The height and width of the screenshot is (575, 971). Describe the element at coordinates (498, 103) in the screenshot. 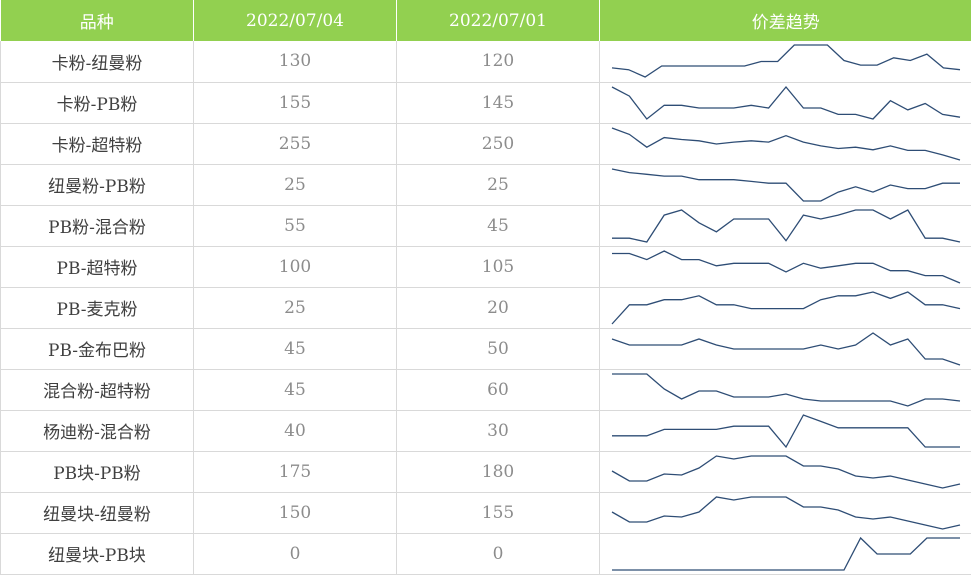

I see `value-date-2-cell: 145` at that location.